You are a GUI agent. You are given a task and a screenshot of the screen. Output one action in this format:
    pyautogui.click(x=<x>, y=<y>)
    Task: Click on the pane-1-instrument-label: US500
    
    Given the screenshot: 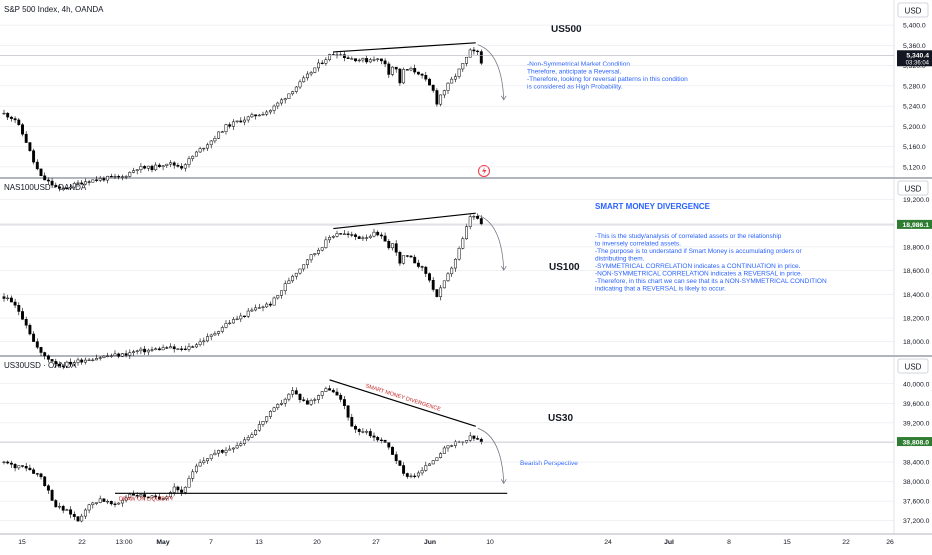 What is the action you would take?
    pyautogui.click(x=566, y=29)
    